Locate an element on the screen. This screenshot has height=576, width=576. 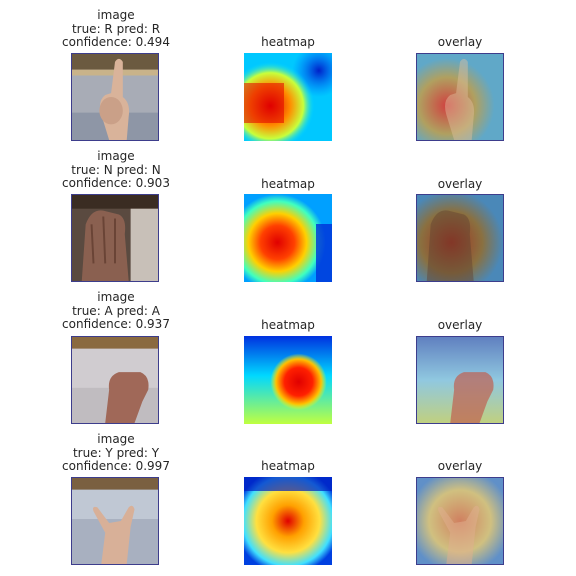
heatmap-title-row4: heatmap is located at coordinates (288, 466).